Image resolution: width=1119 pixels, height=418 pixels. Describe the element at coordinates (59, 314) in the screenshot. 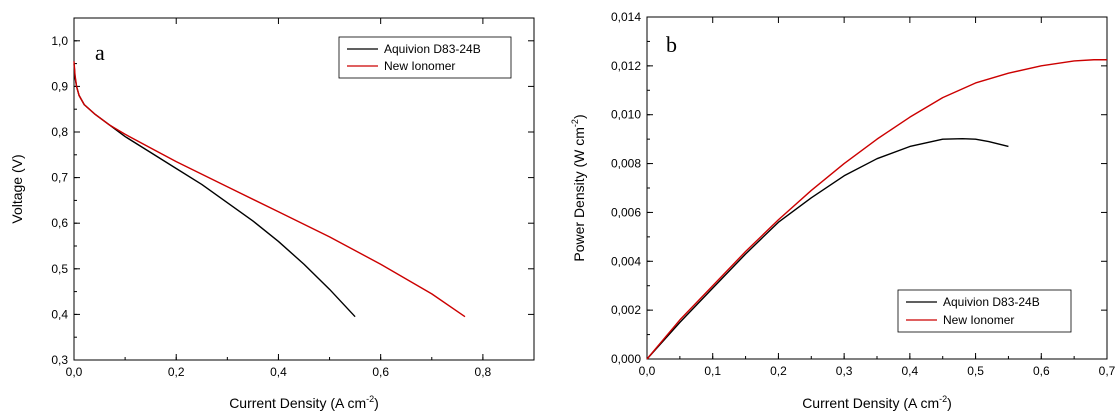

I see `y-tick-label: 0,4` at that location.